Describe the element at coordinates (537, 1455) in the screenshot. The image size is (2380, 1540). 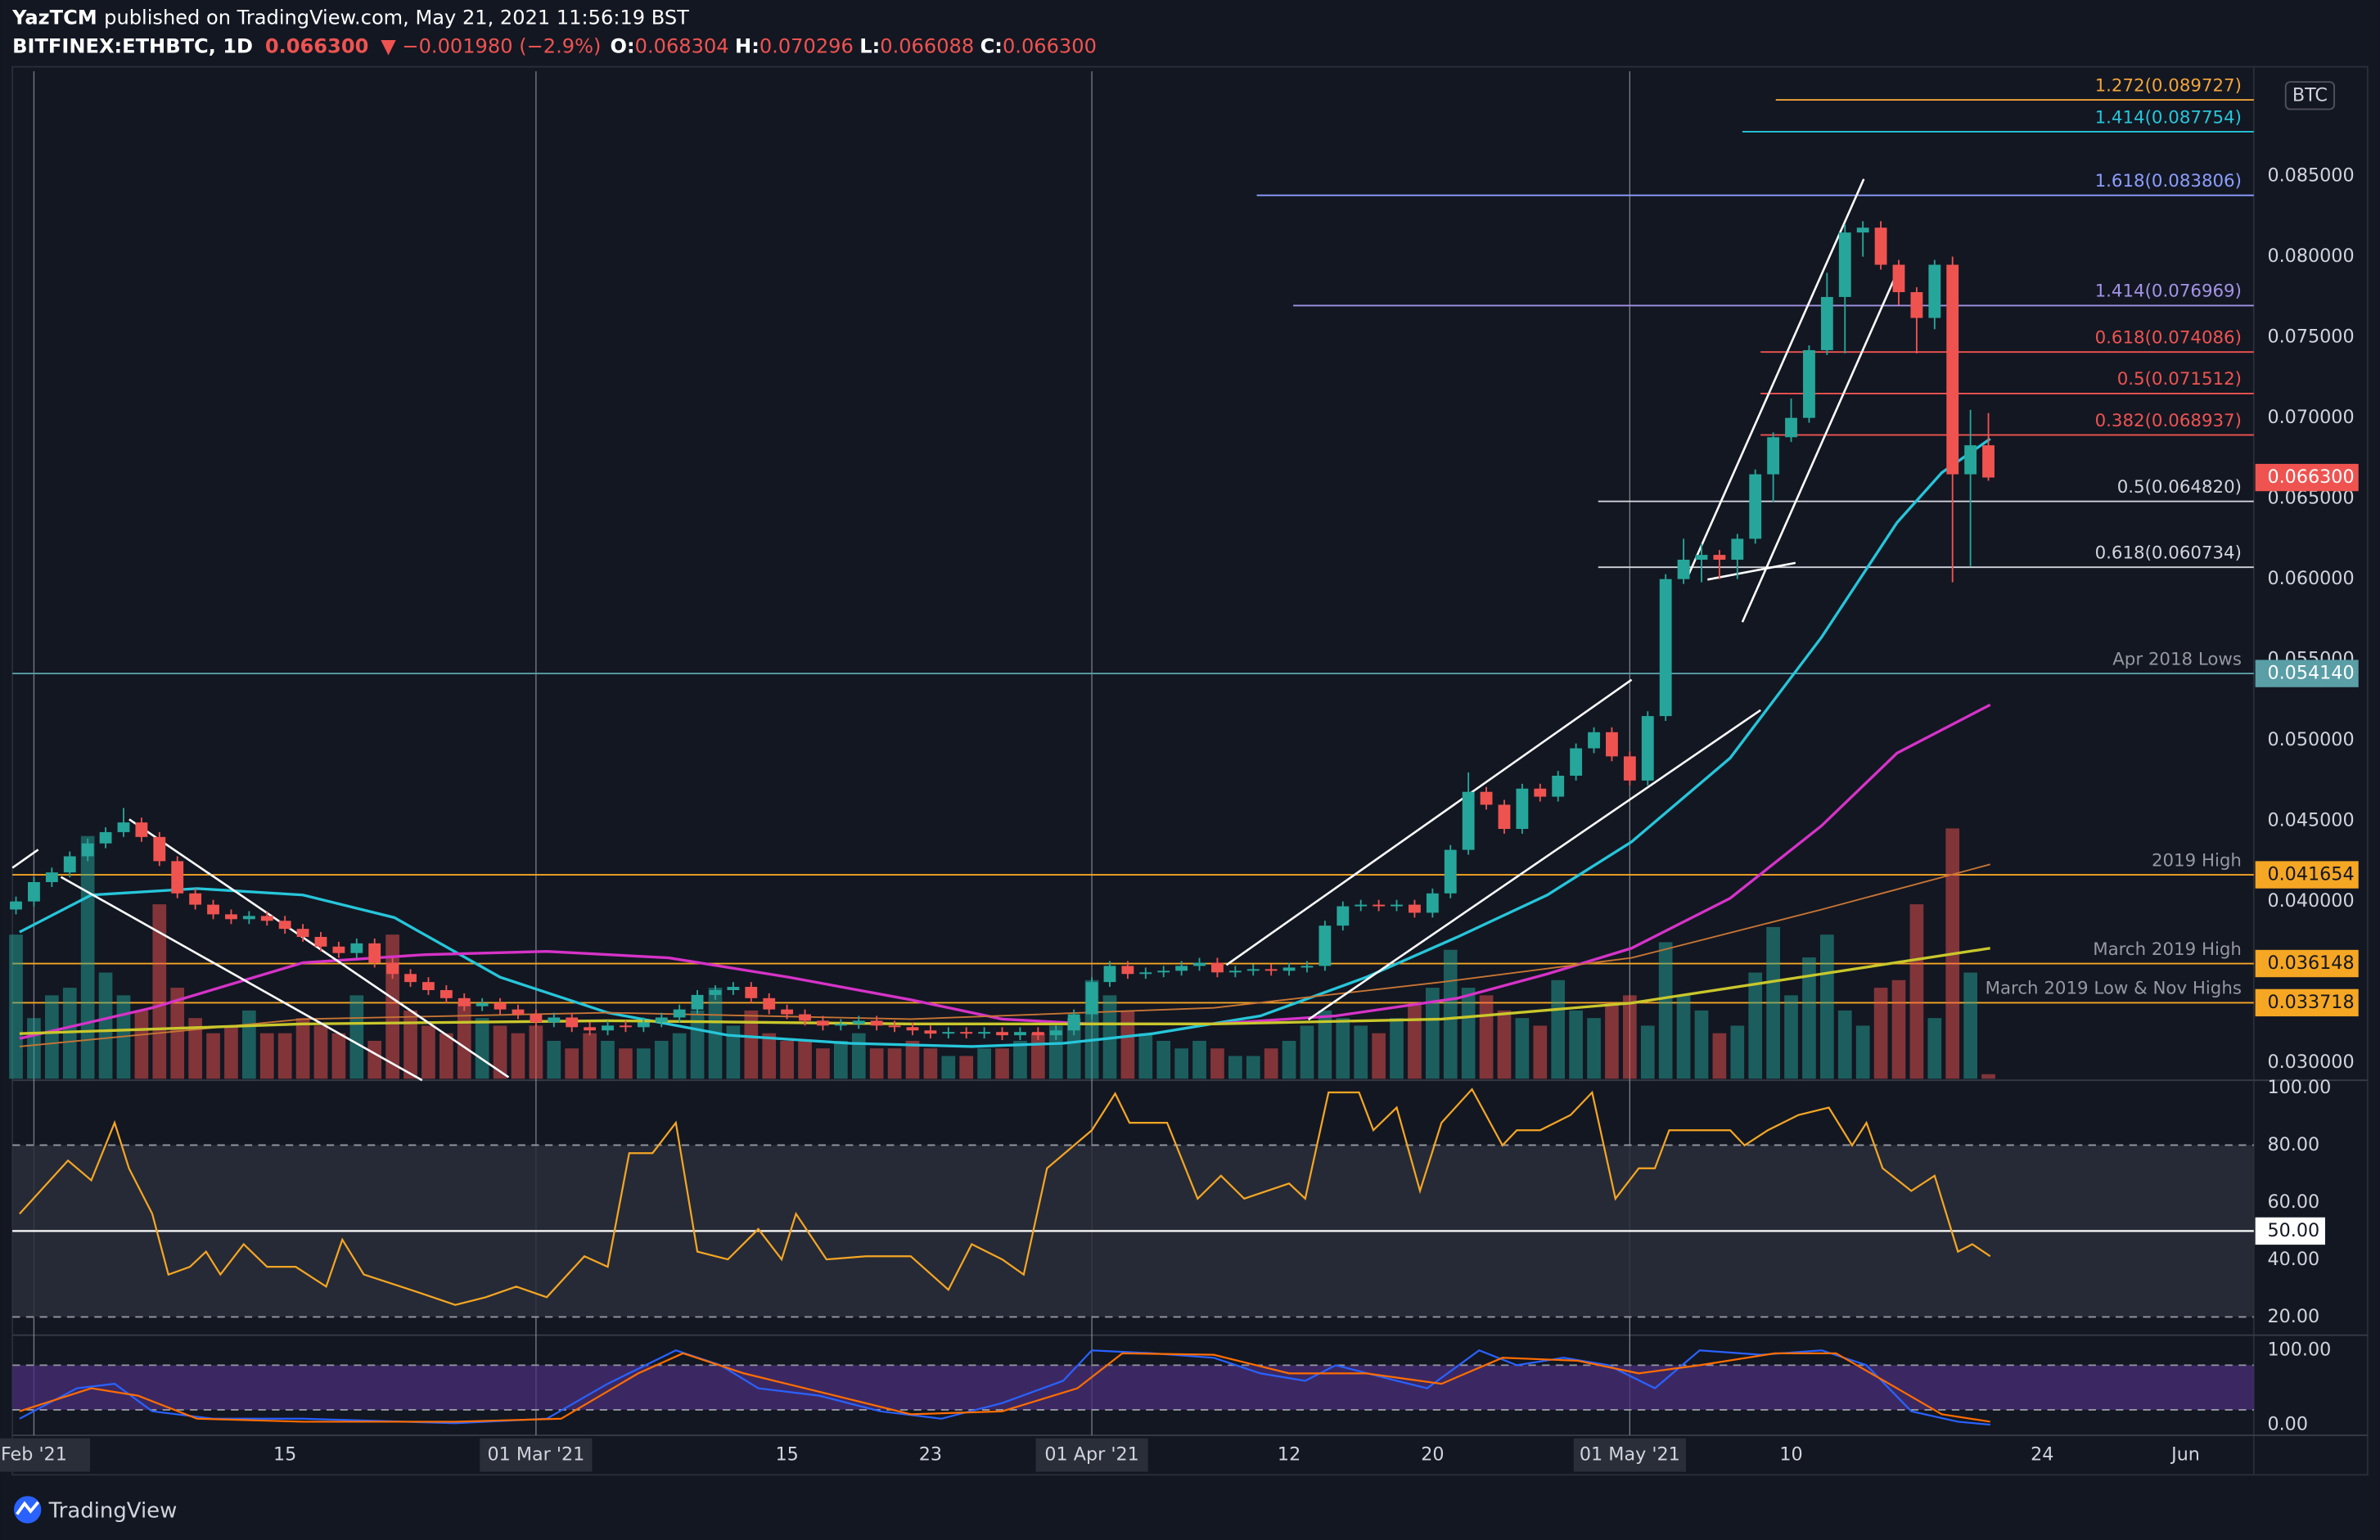
I see `x-tick-box` at that location.